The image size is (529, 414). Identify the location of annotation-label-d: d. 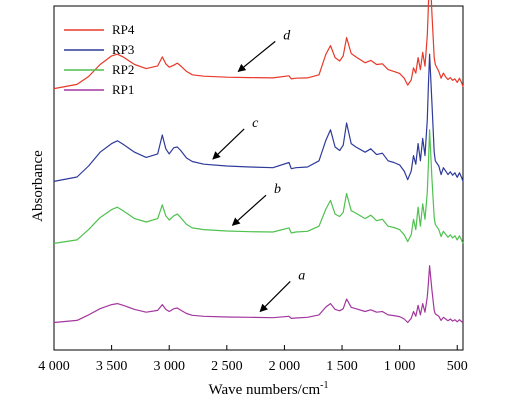
(287, 35).